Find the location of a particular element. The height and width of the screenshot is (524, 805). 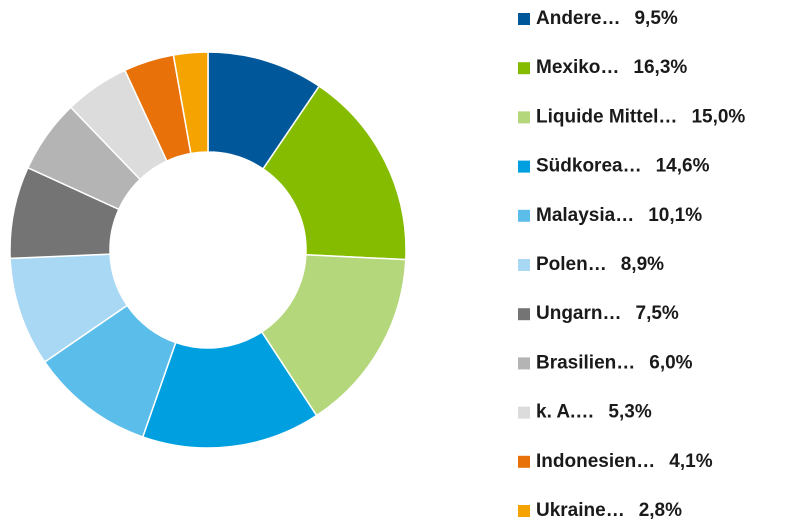

legend-value: 4,1% is located at coordinates (690, 461).